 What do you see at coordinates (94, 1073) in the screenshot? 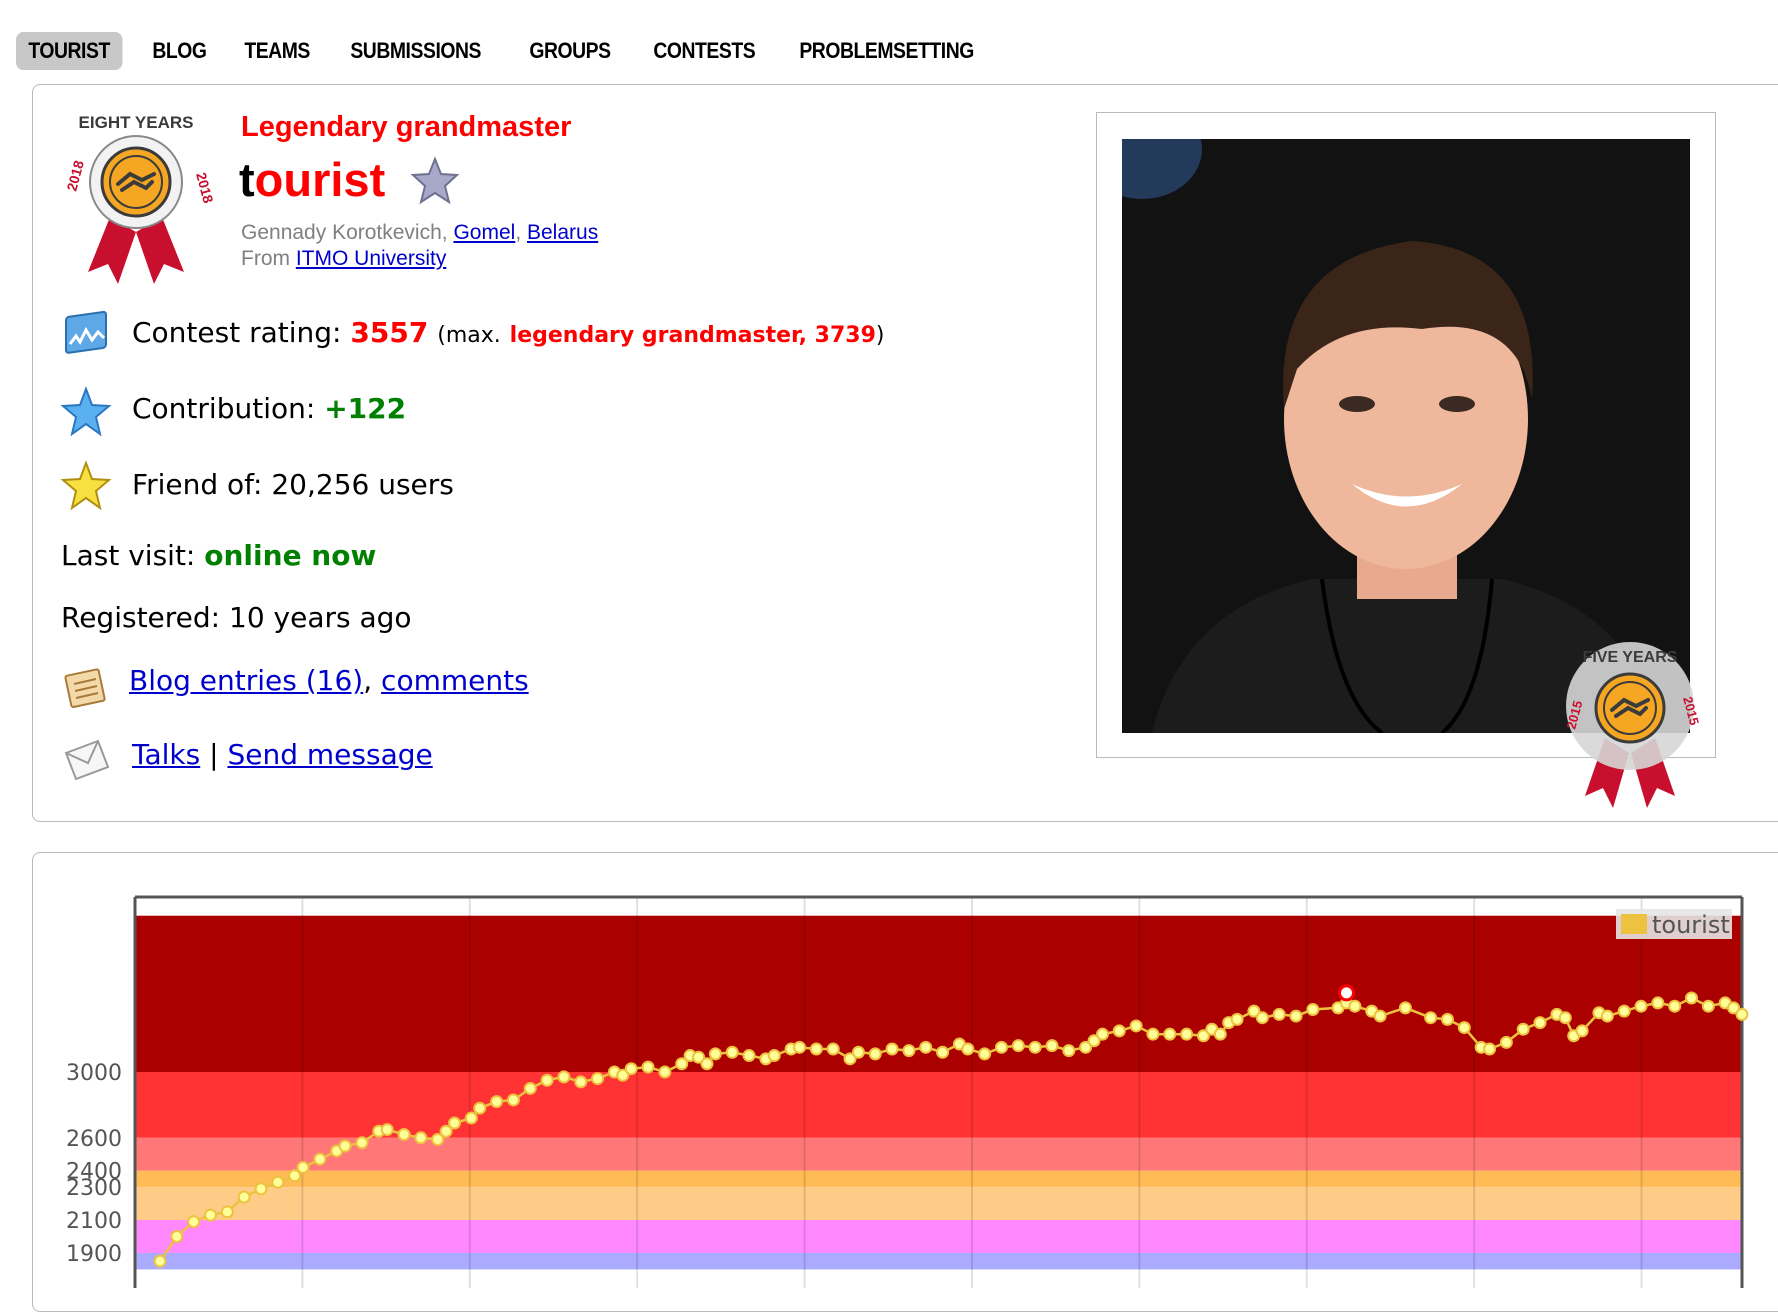
I see `y-tick-label: 3000` at bounding box center [94, 1073].